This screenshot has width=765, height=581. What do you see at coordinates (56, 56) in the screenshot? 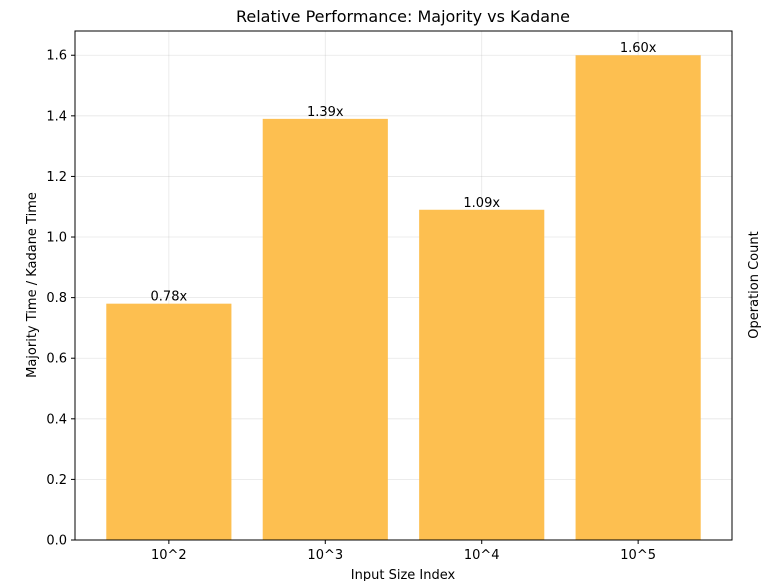
I see `y-tick-label: 1.6` at bounding box center [56, 56].